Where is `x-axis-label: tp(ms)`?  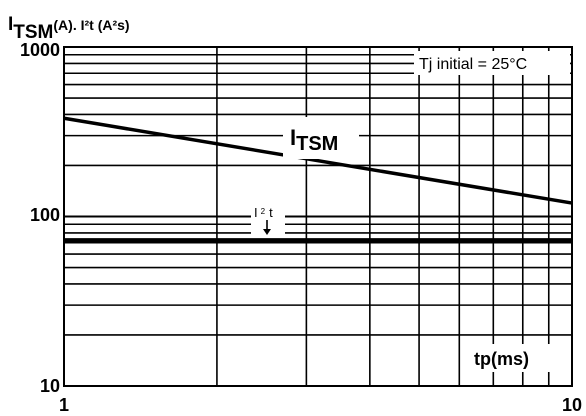 x-axis-label: tp(ms) is located at coordinates (501, 359).